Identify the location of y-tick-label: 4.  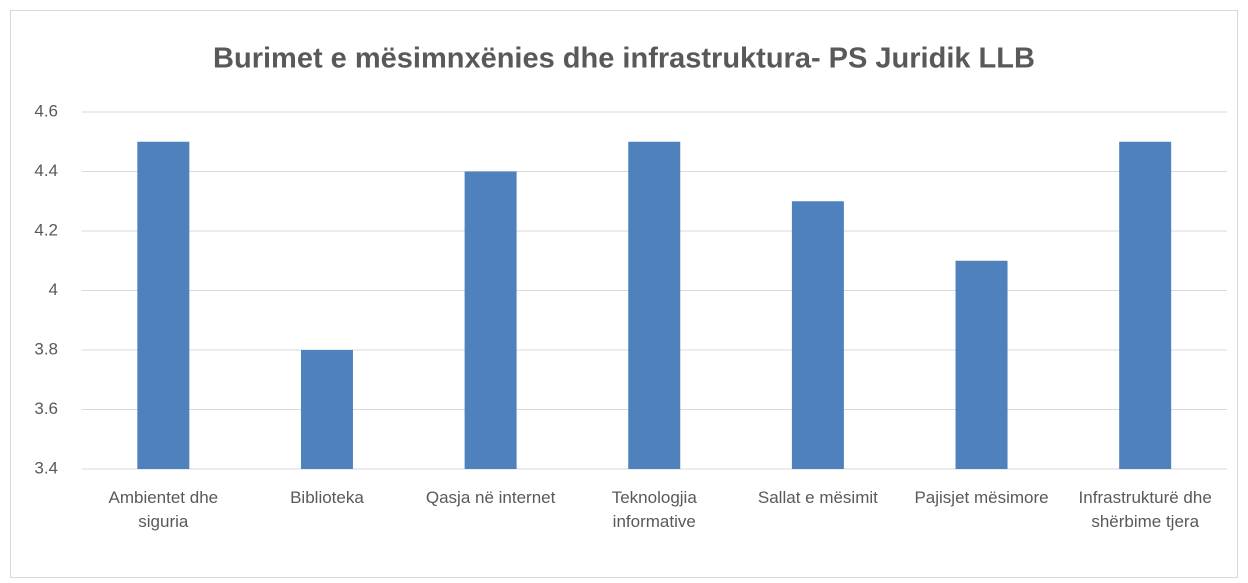
(53, 289).